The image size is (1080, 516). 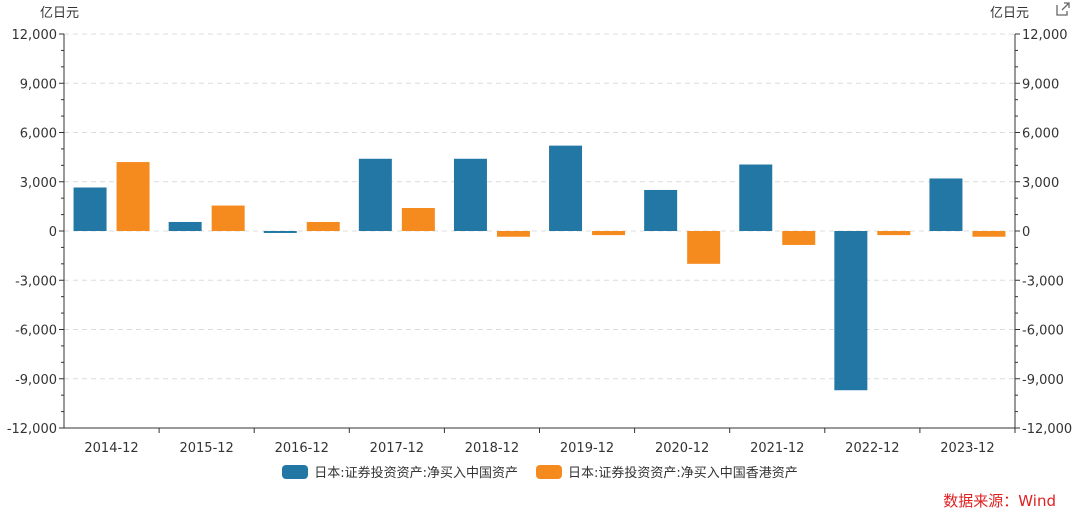 I want to click on y-tick-label-left: 6,000, so click(x=38, y=134).